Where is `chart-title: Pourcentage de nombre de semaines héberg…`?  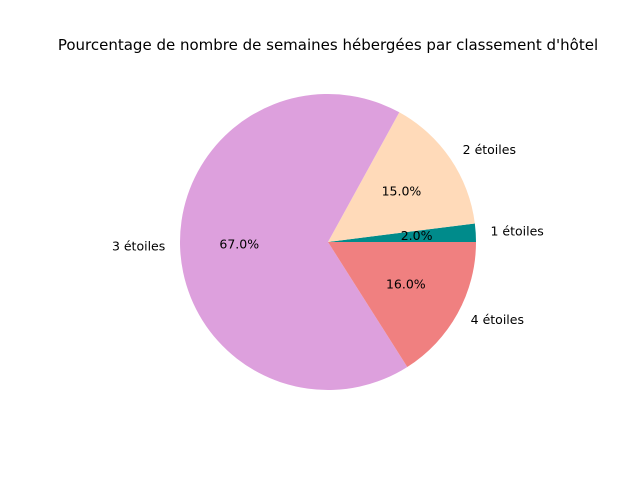 chart-title: Pourcentage de nombre de semaines héberg… is located at coordinates (328, 45).